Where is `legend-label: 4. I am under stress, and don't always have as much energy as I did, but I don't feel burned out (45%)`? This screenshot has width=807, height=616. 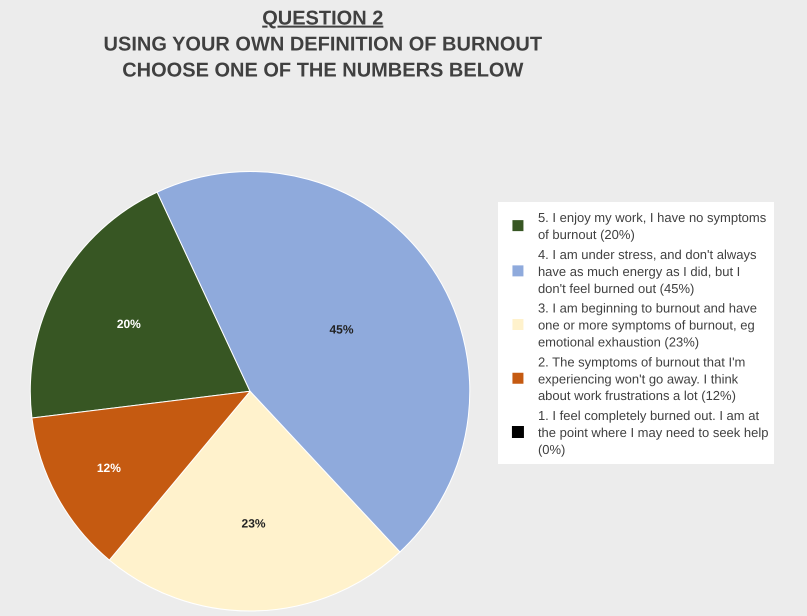
legend-label: 4. I am under stress, and don't always have as much energy as I did, but I don't feel burned out (45%) is located at coordinates (647, 271).